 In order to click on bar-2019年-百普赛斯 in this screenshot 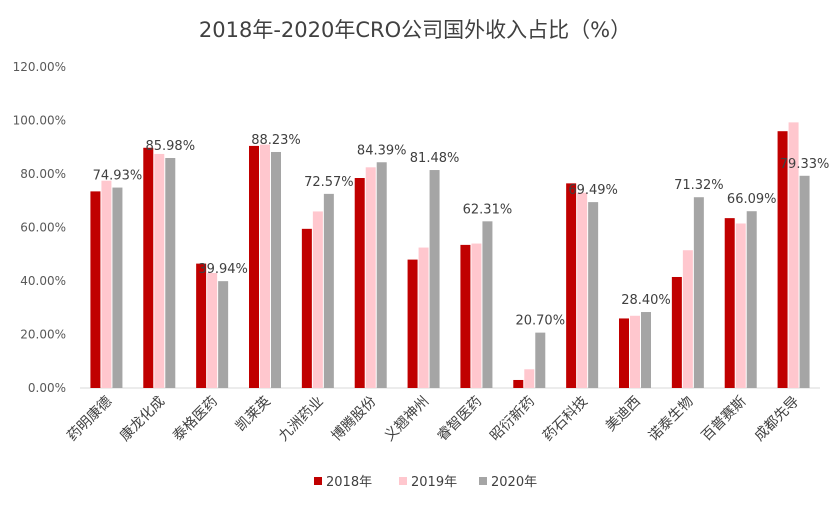, I will do `click(740, 305)`.